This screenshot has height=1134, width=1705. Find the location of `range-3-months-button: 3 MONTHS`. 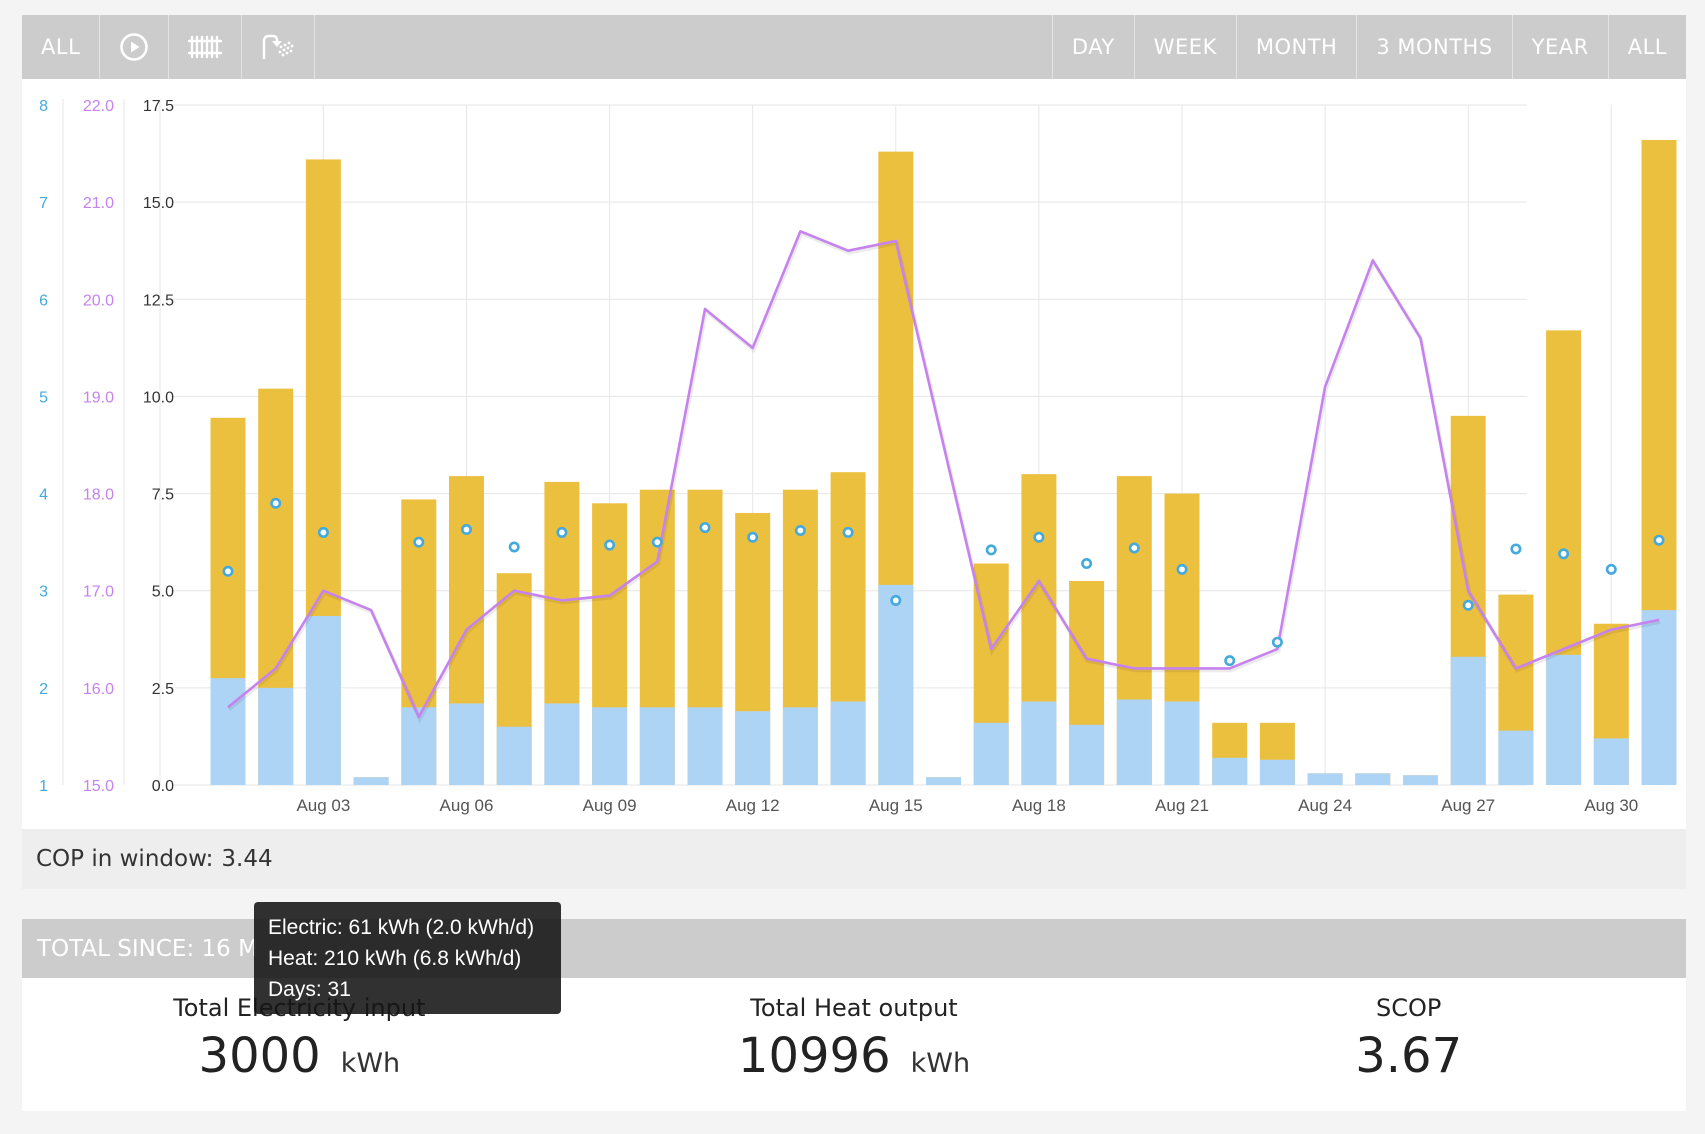

range-3-months-button: 3 MONTHS is located at coordinates (1433, 47).